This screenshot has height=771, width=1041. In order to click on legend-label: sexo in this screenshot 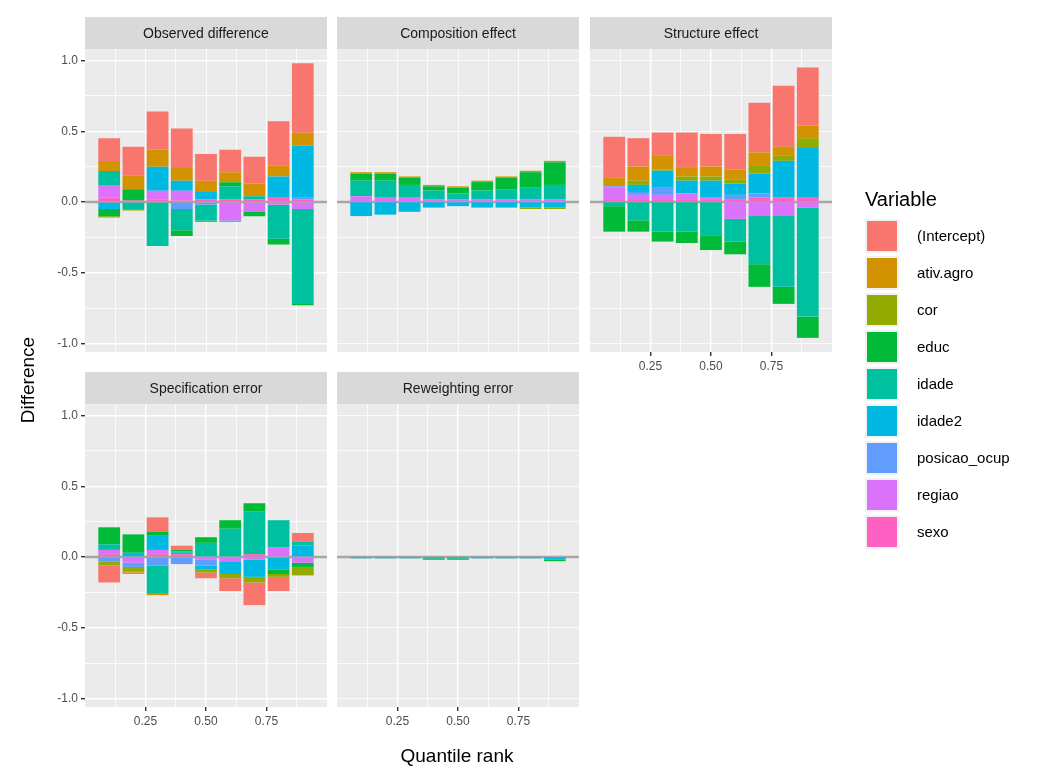, I will do `click(933, 531)`.